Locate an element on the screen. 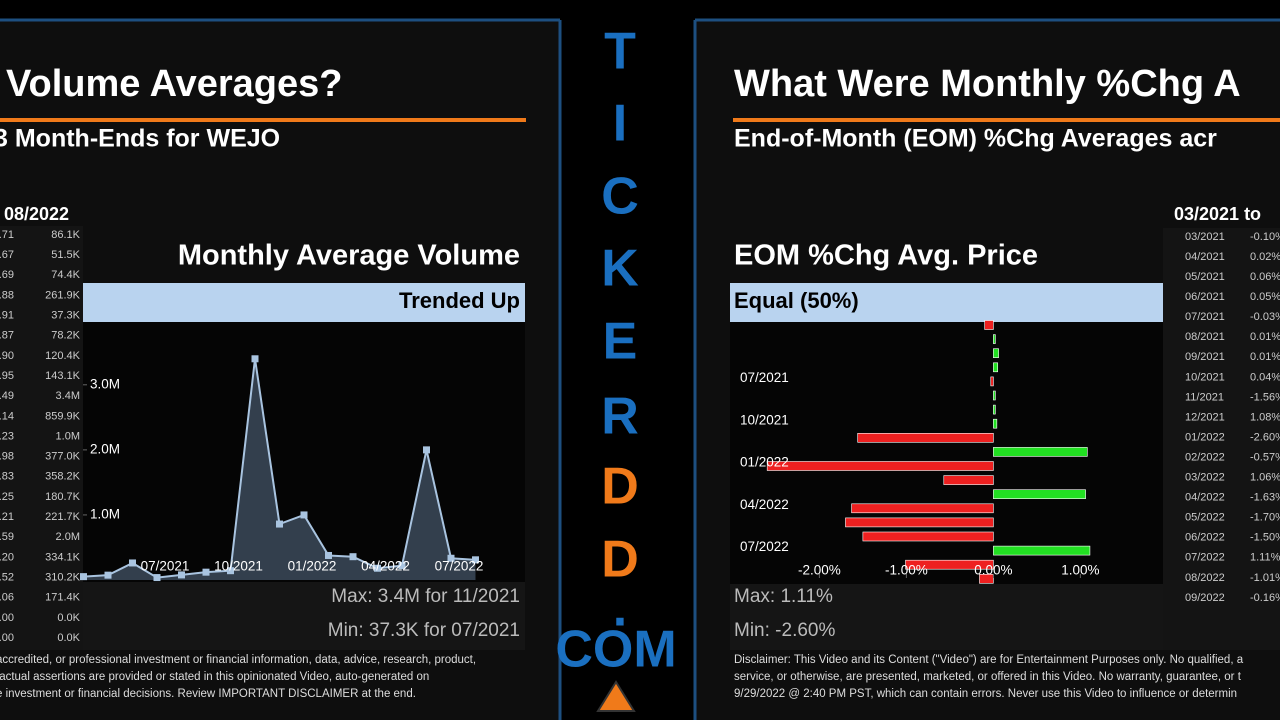  table-cell: .14 is located at coordinates (7, 416).